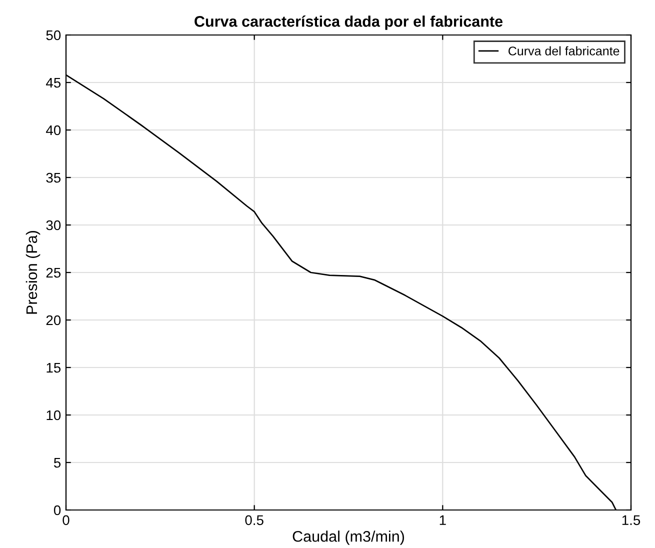 Image resolution: width=655 pixels, height=548 pixels. I want to click on x-tick-label: 0.5, so click(254, 520).